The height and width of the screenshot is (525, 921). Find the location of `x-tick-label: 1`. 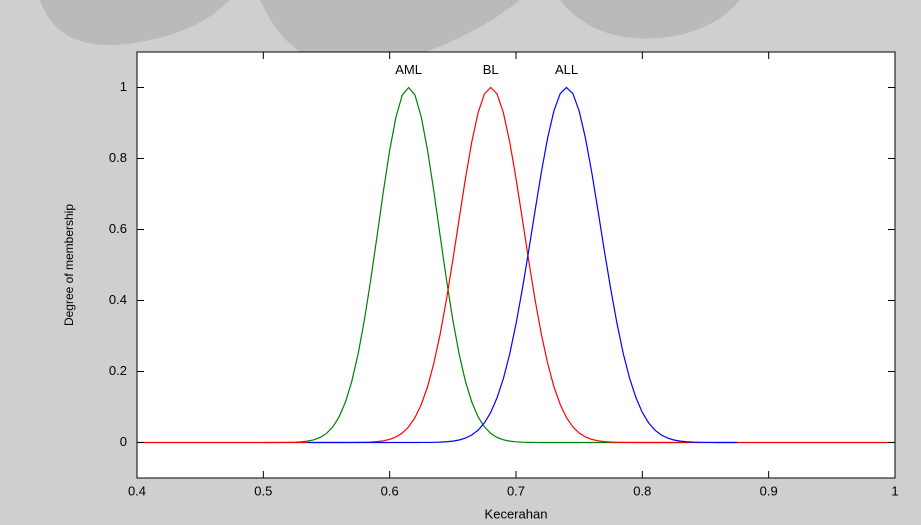

x-tick-label: 1 is located at coordinates (894, 490).